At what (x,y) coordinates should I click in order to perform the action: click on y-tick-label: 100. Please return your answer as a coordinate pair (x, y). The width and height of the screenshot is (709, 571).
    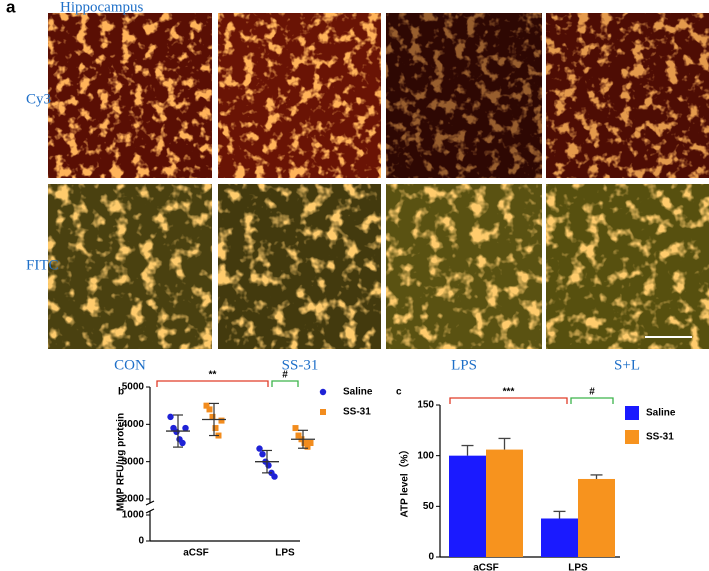
    Looking at the image, I should click on (425, 455).